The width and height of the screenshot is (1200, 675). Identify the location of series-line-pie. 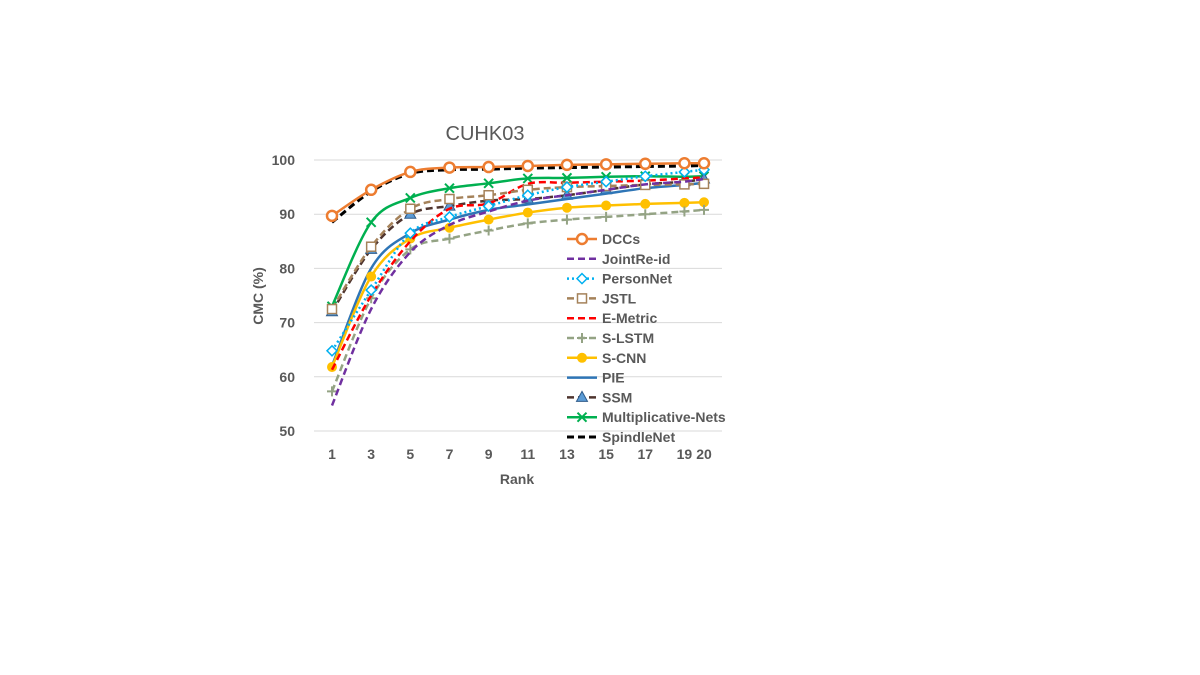
(517, 274).